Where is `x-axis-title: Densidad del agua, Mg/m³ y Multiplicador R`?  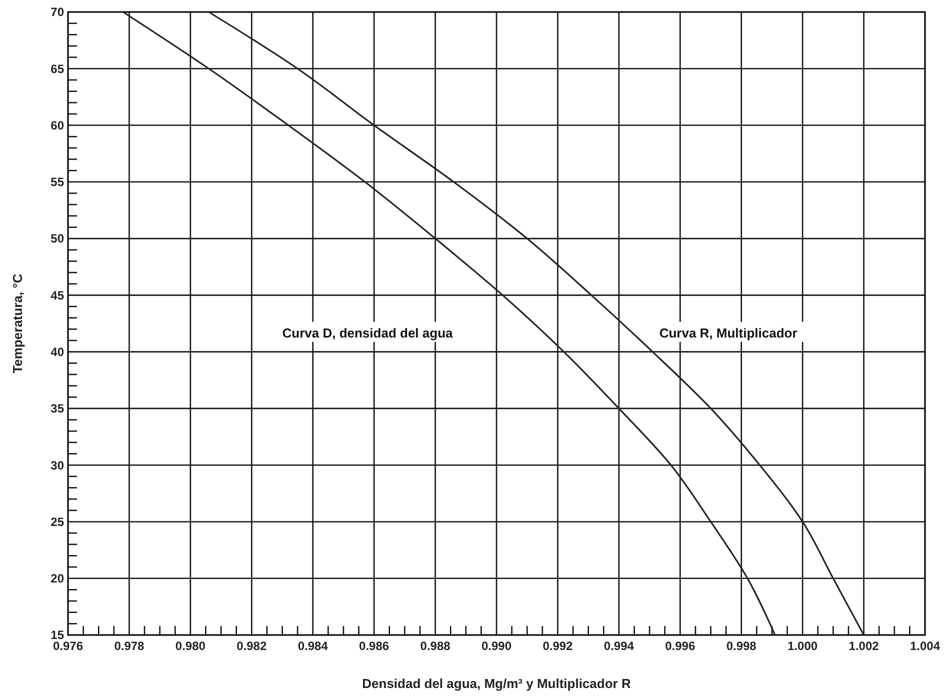 x-axis-title: Densidad del agua, Mg/m³ y Multiplicador R is located at coordinates (497, 683).